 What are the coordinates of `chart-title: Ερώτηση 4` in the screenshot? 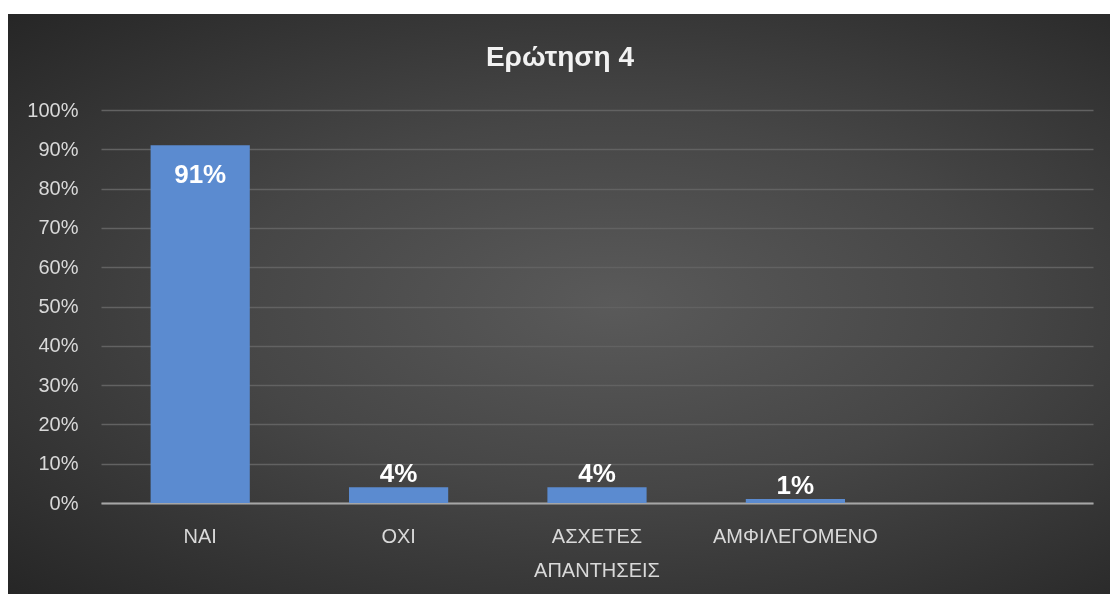 It's located at (560, 56).